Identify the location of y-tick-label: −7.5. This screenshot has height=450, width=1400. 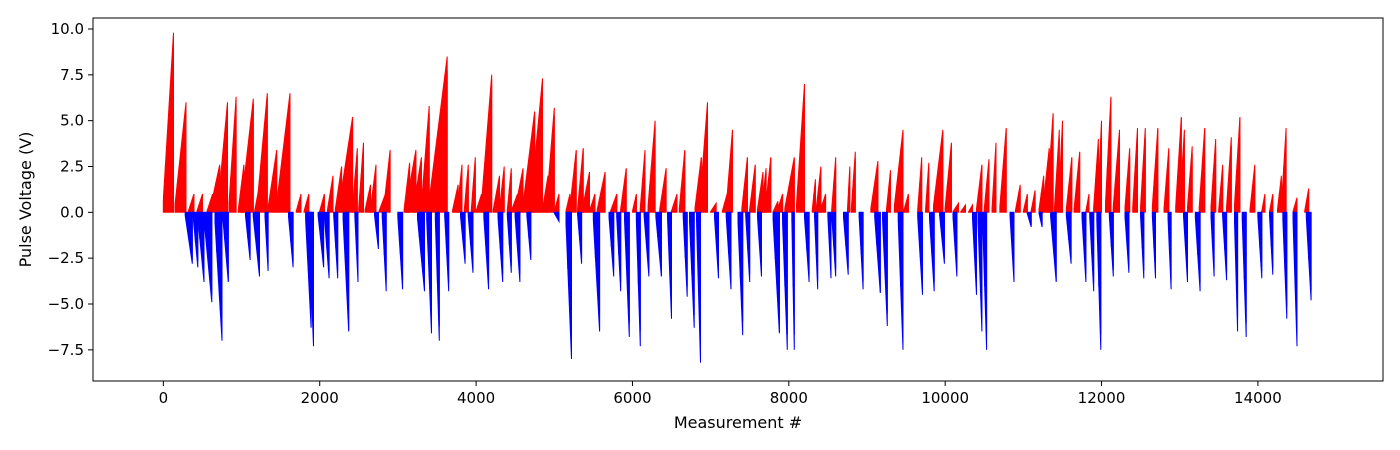
(66, 350).